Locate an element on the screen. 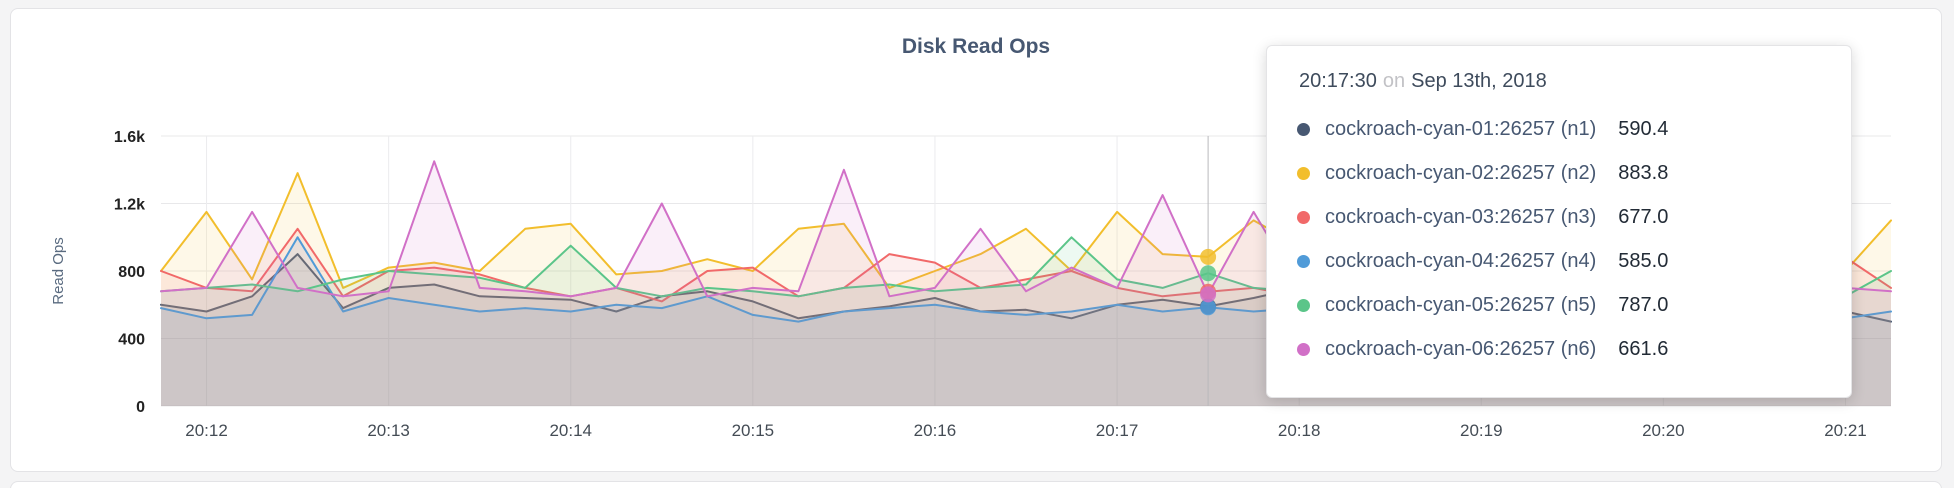  svg-text: 1.2k is located at coordinates (129, 205).